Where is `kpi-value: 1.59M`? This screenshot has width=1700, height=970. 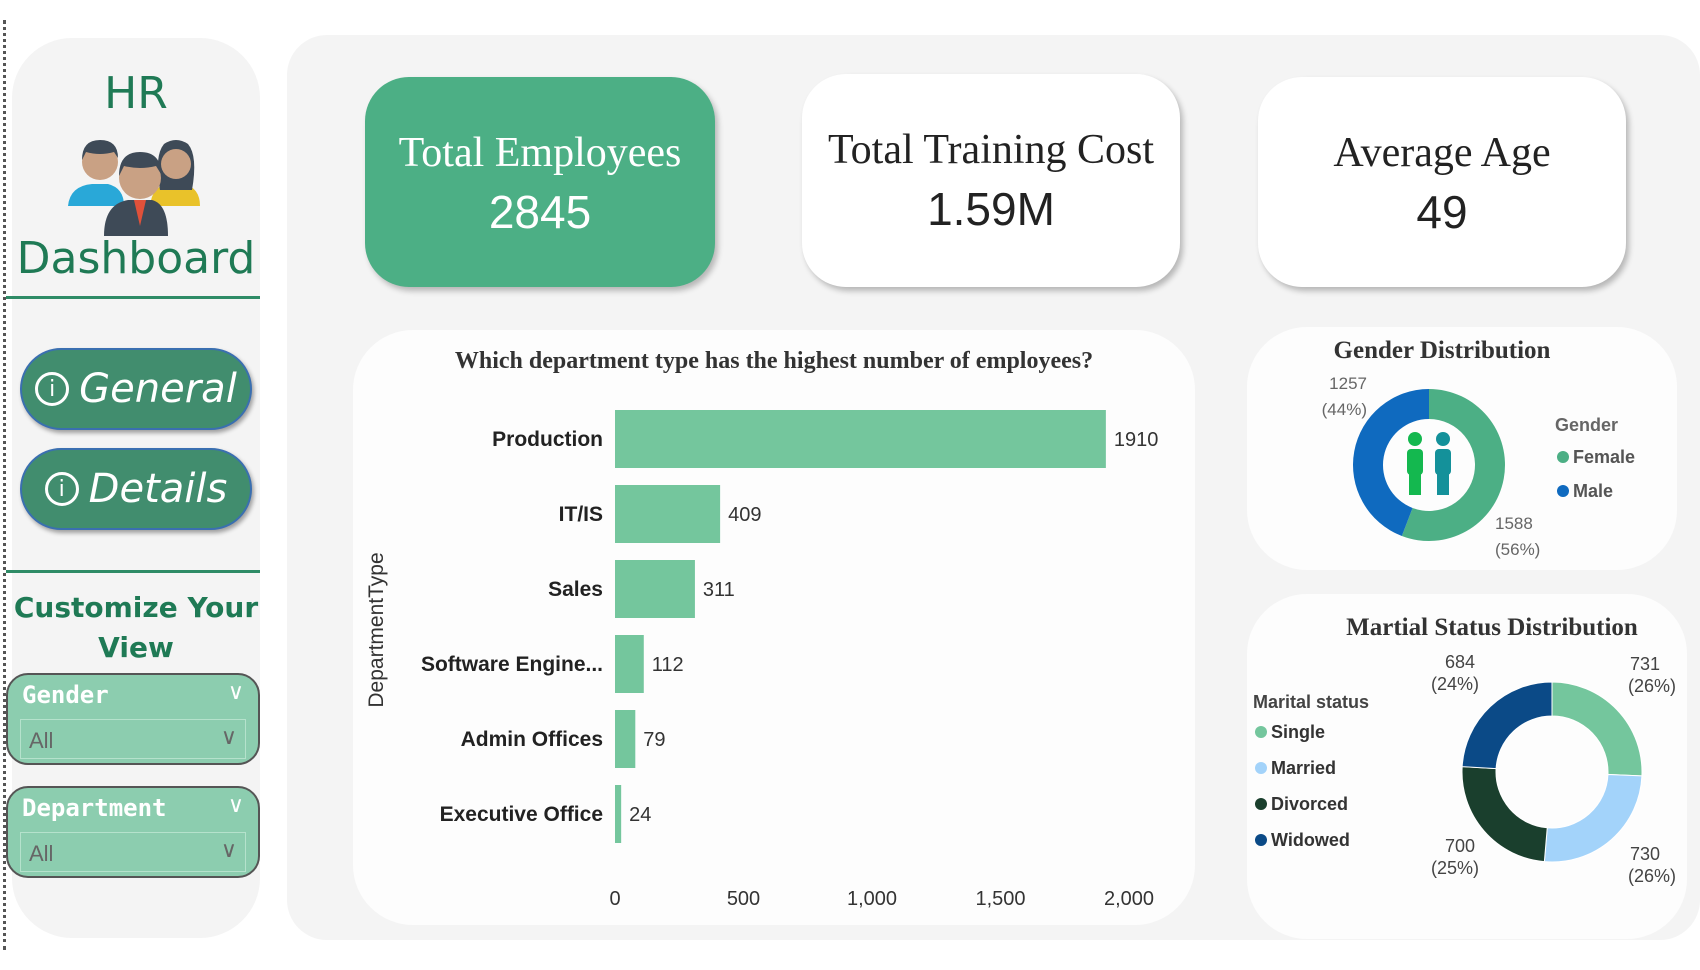
kpi-value: 1.59M is located at coordinates (991, 209).